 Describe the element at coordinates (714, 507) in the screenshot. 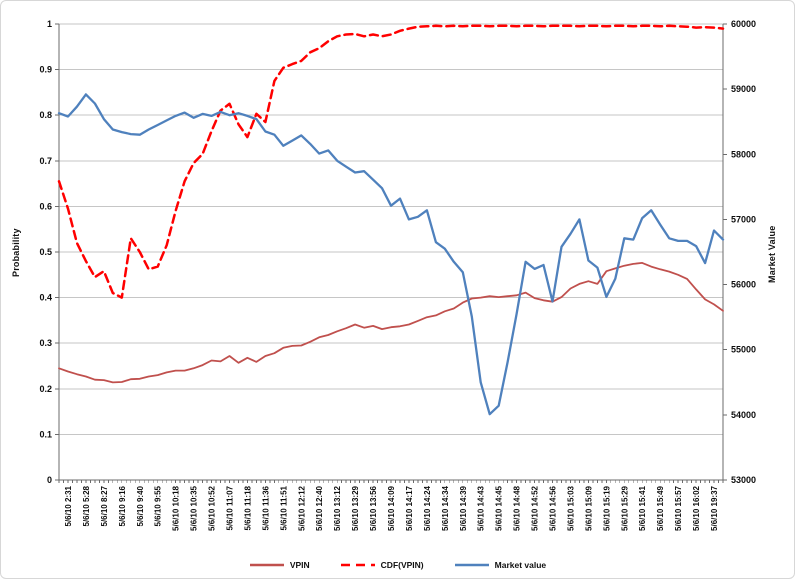

I see `x-axis-tick-label: 5/6/10 19:37` at that location.